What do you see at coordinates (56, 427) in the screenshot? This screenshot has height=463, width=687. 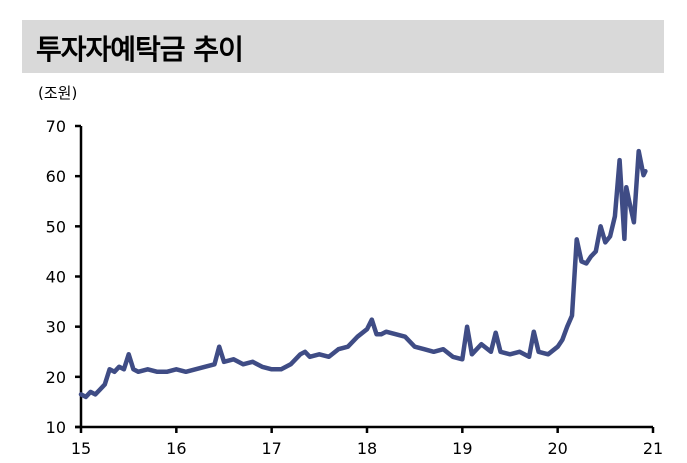 I see `y-tick-label: 10` at bounding box center [56, 427].